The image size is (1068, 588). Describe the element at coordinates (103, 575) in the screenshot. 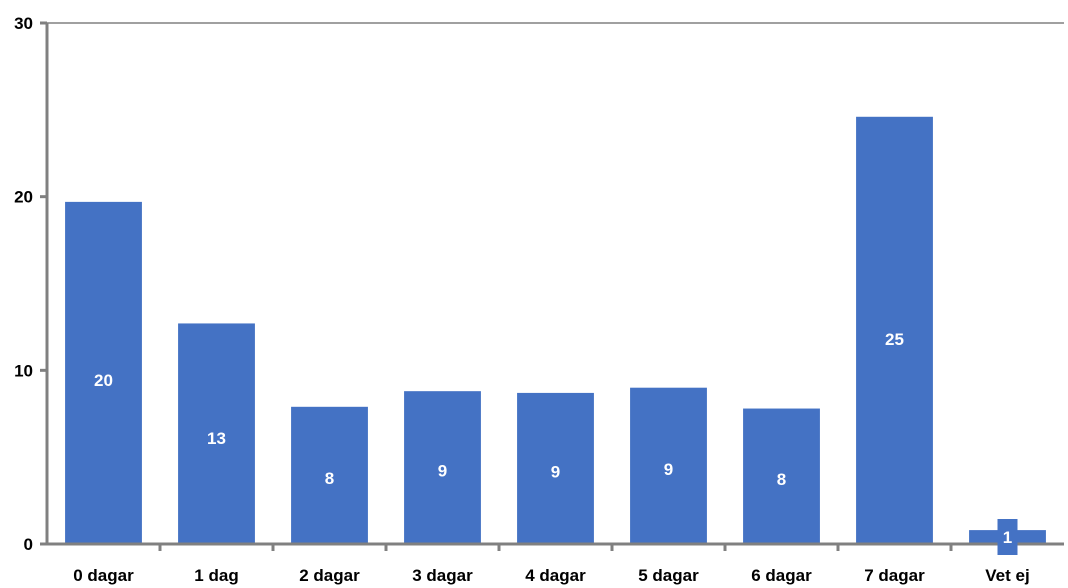

I see `x-tick-label: 0 dagar` at that location.